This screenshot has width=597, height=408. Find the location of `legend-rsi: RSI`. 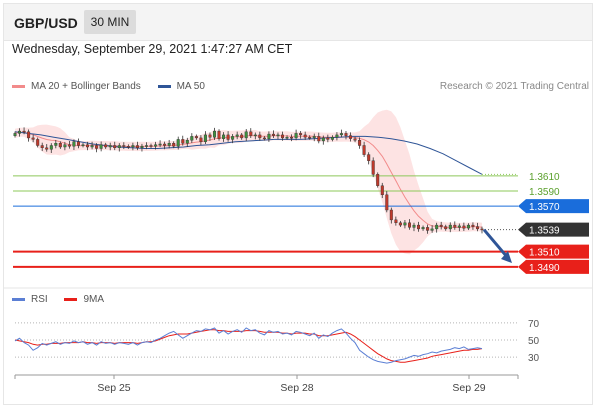

legend-rsi: RSI is located at coordinates (30, 299).